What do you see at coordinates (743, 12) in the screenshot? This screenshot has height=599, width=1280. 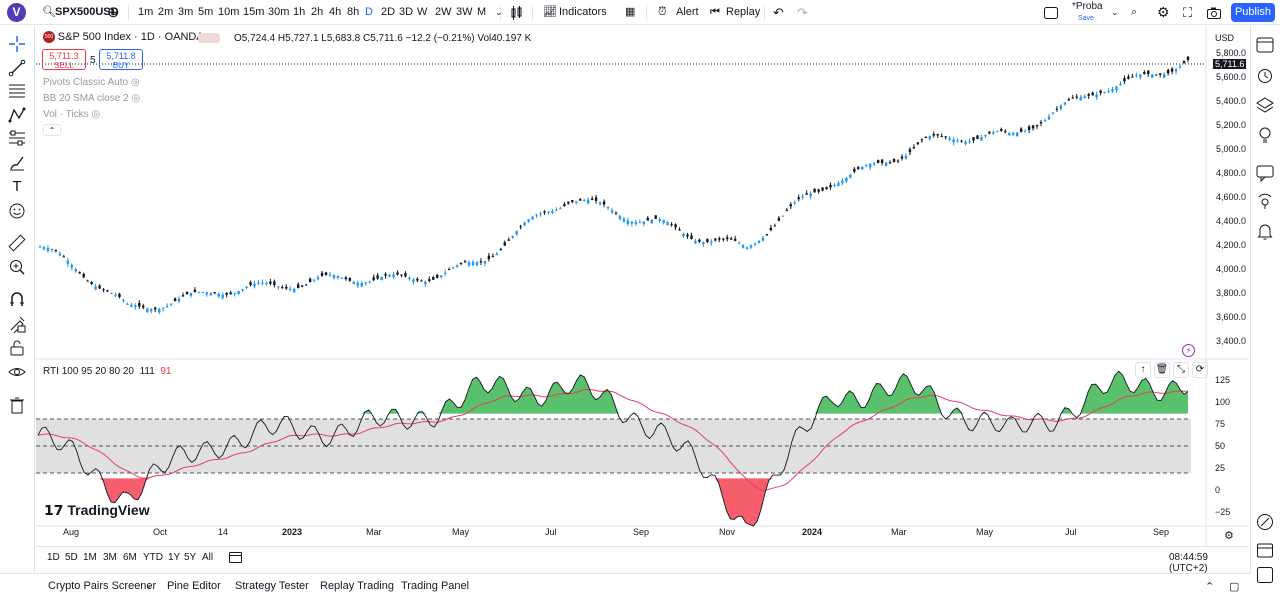 I see `replay-button: Replay` at bounding box center [743, 12].